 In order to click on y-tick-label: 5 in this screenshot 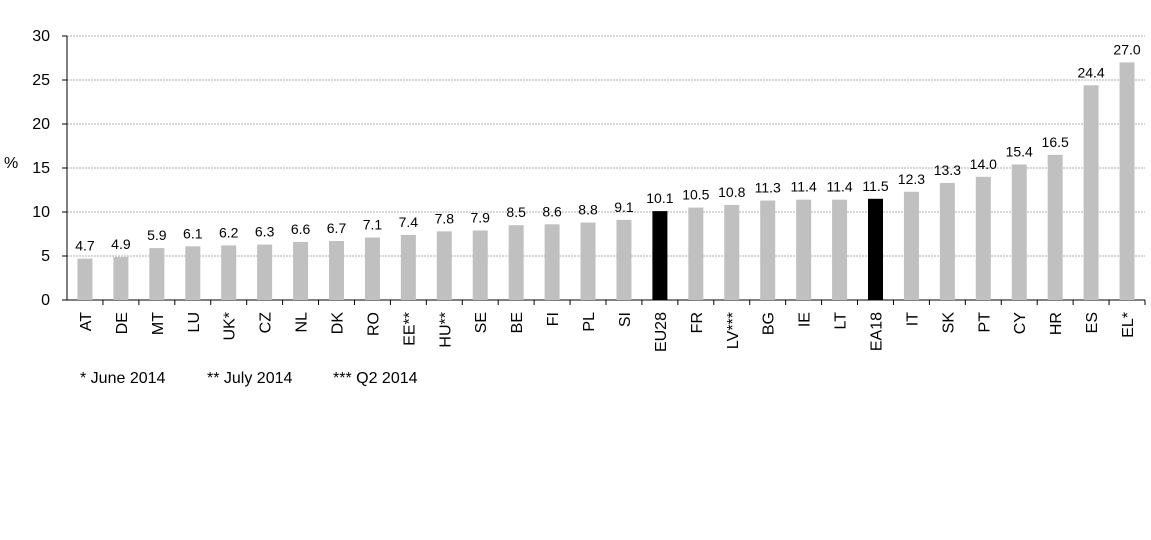, I will do `click(45, 256)`.